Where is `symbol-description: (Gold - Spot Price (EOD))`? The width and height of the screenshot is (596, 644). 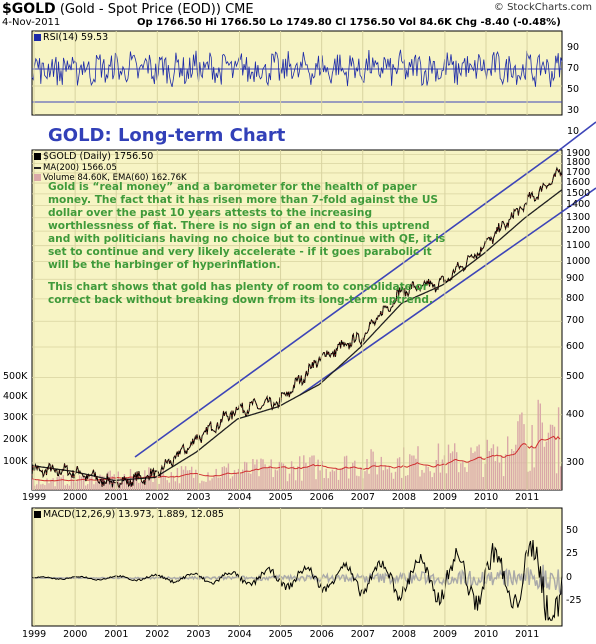
symbol-description: (Gold - Spot Price (EOD)) is located at coordinates (140, 9).